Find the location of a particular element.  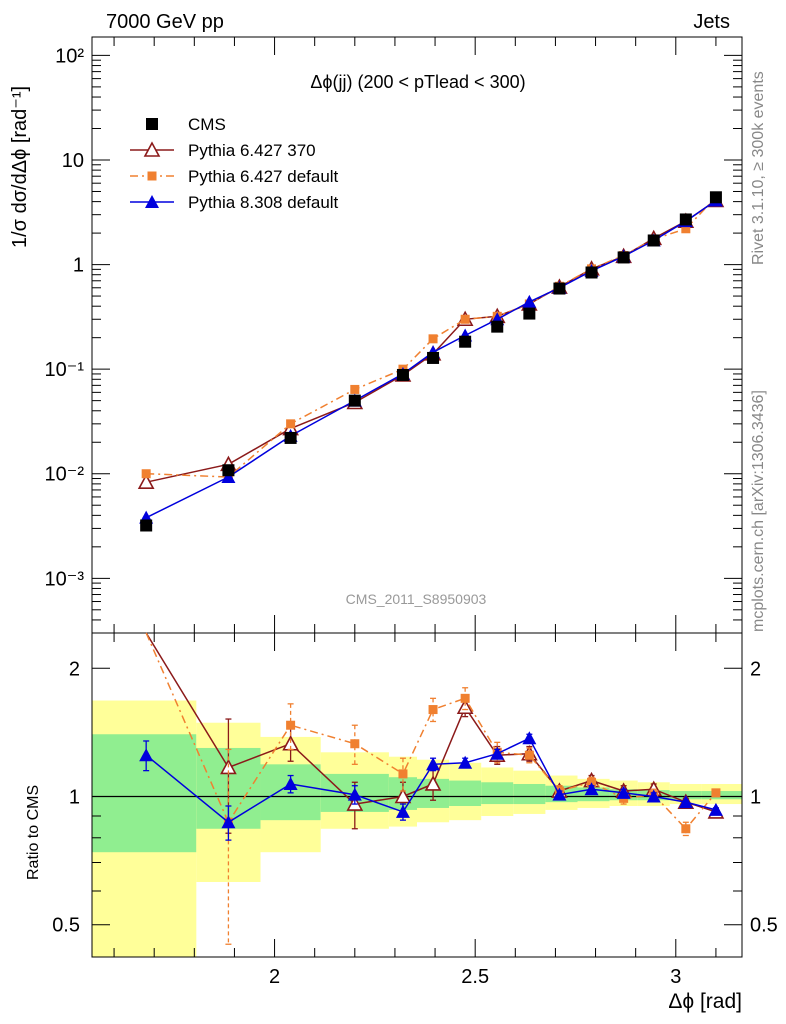

y-tick-label: 10⁻³ is located at coordinates (65, 579).